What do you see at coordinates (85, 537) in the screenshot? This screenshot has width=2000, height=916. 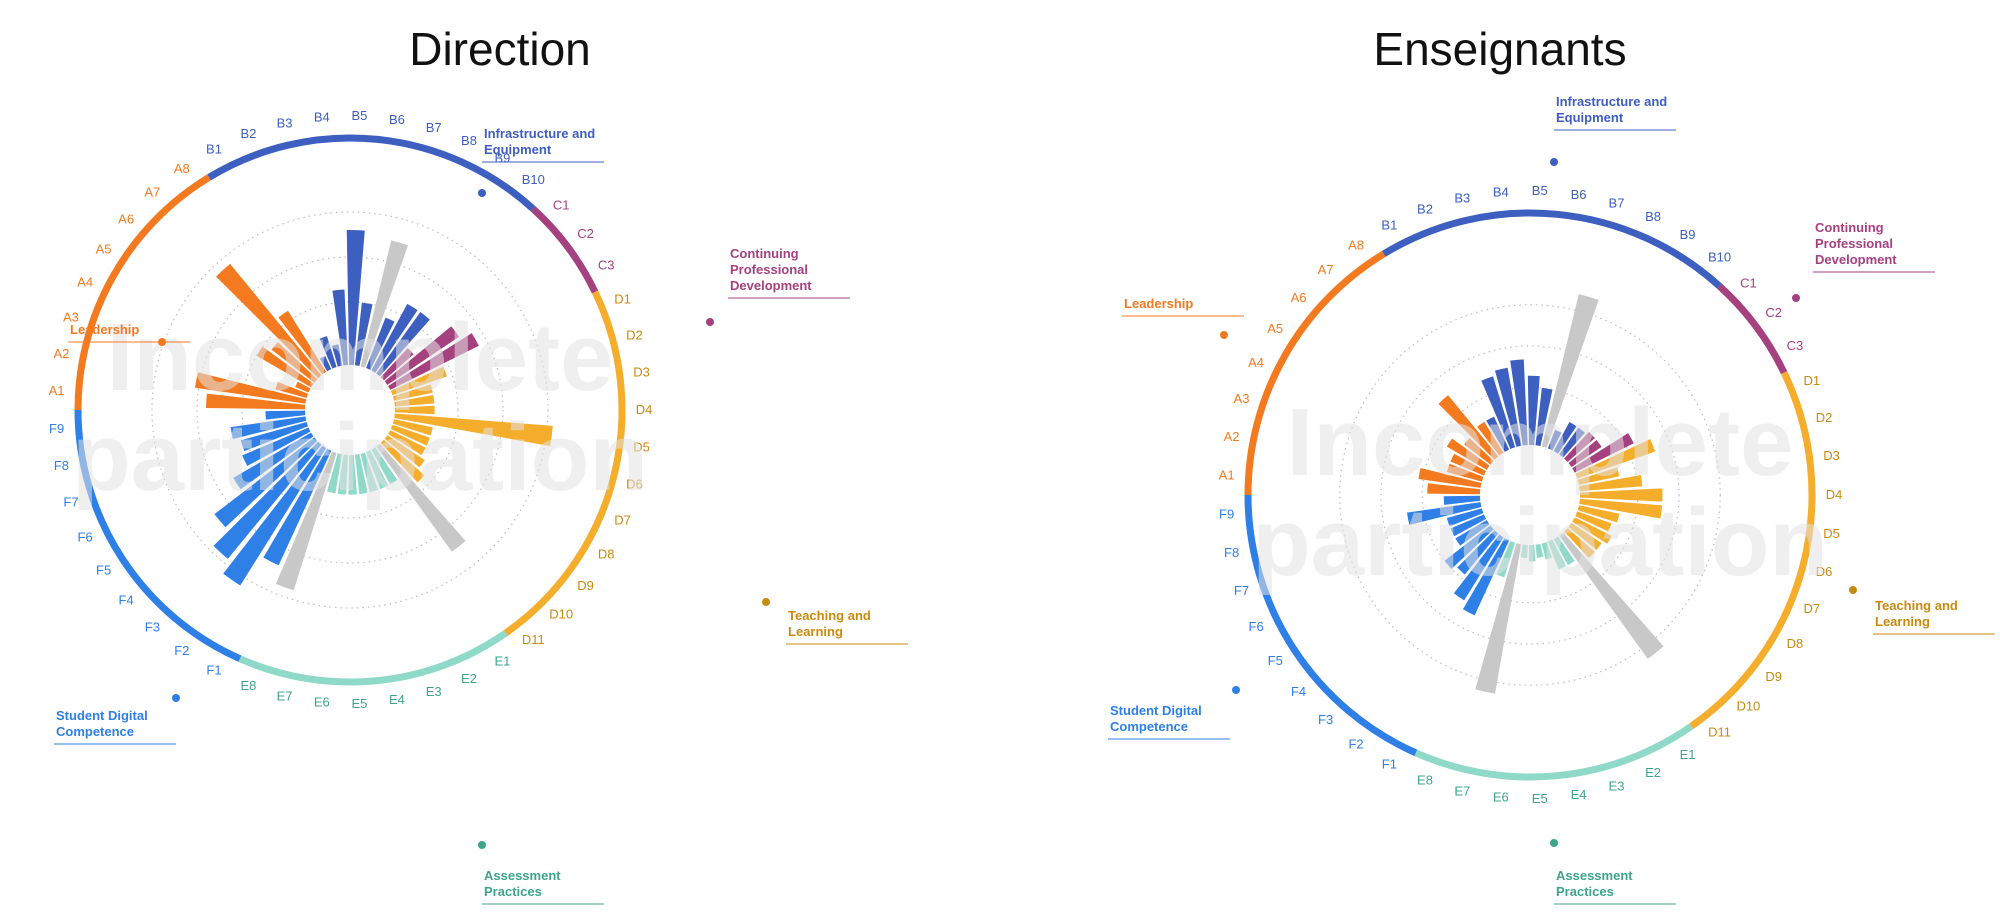 I see `tick-label-F6: F6` at bounding box center [85, 537].